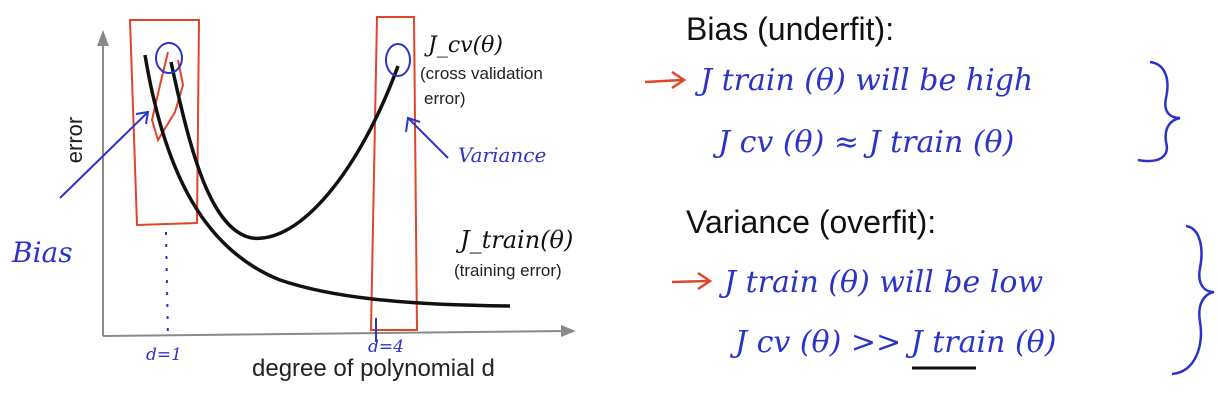  What do you see at coordinates (104, 155) in the screenshot?
I see `bias-arrow` at bounding box center [104, 155].